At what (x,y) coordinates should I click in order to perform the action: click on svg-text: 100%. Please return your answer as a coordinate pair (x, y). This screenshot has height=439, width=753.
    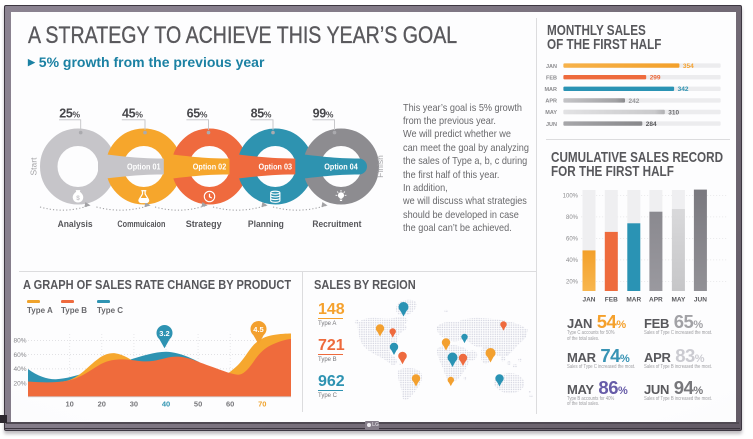
    Looking at the image, I should click on (571, 196).